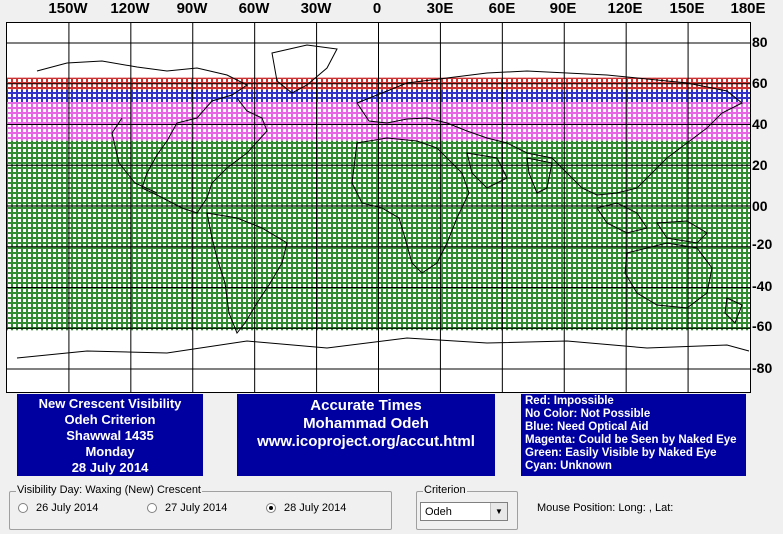 The image size is (783, 534). What do you see at coordinates (762, 368) in the screenshot?
I see `lat-label: -80` at bounding box center [762, 368].